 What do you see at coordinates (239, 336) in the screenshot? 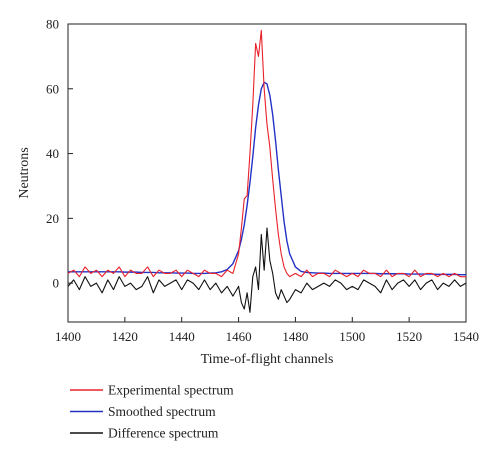
I see `x-tick-label: 1460` at bounding box center [239, 336].